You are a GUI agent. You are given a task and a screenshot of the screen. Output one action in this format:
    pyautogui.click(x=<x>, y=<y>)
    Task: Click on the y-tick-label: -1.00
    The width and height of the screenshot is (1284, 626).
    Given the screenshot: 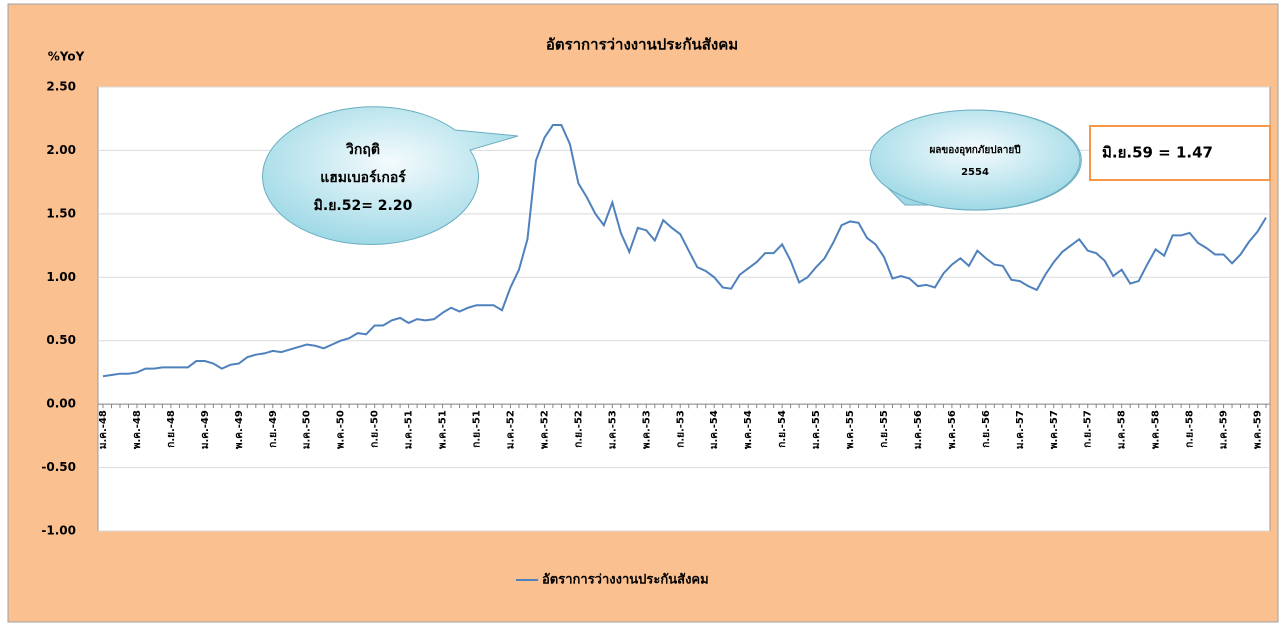 What is the action you would take?
    pyautogui.click(x=58, y=531)
    